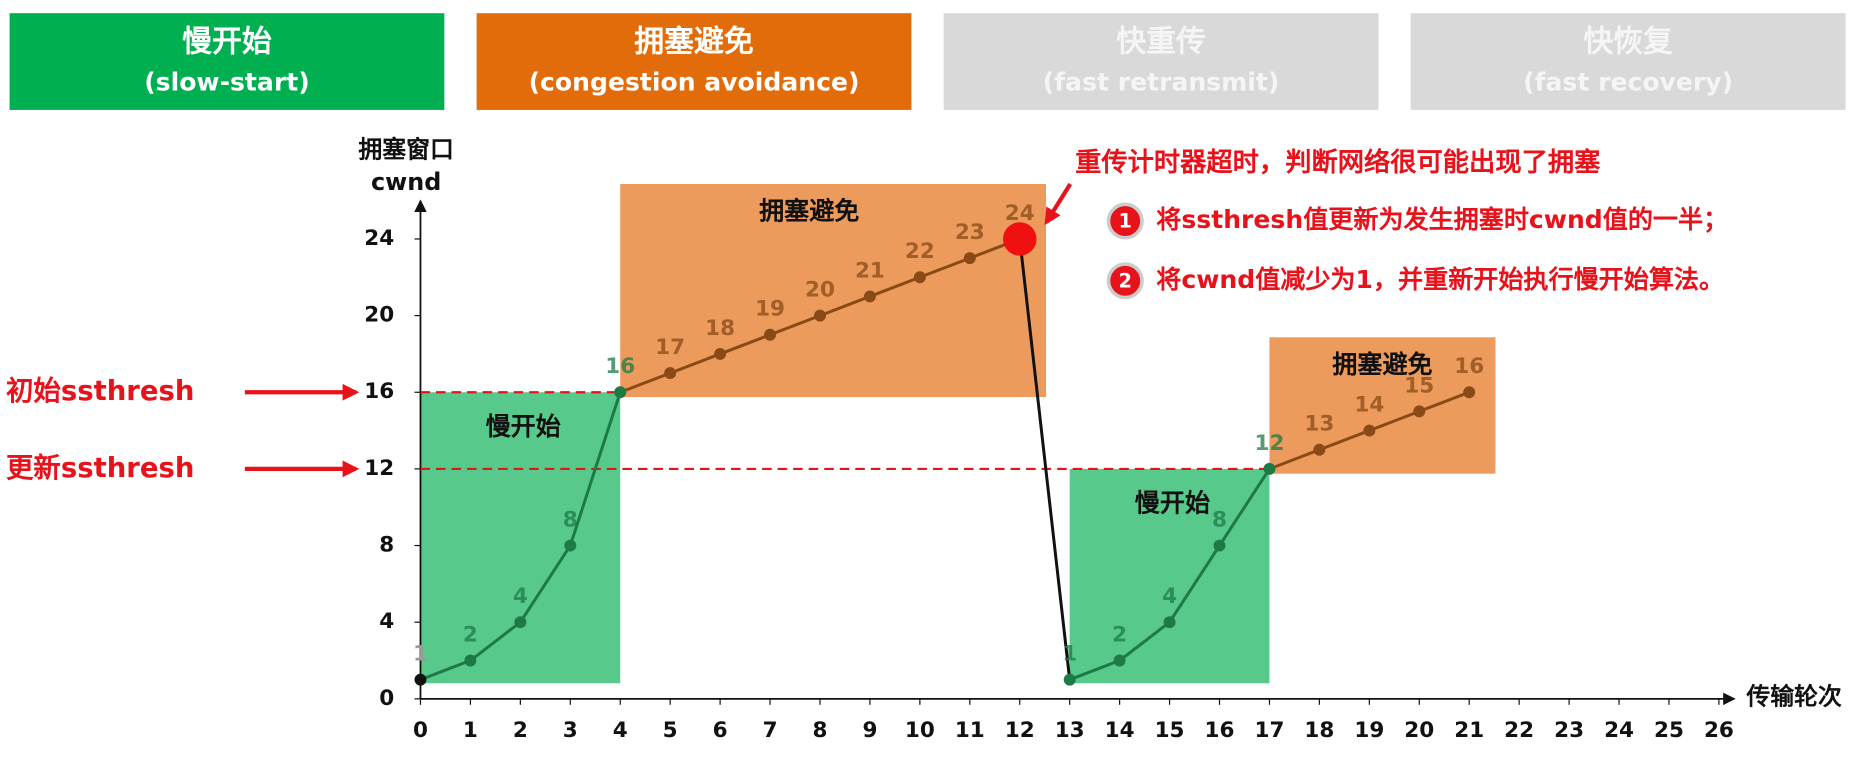 The image size is (1873, 761). I want to click on point-label: 2, so click(1119, 634).